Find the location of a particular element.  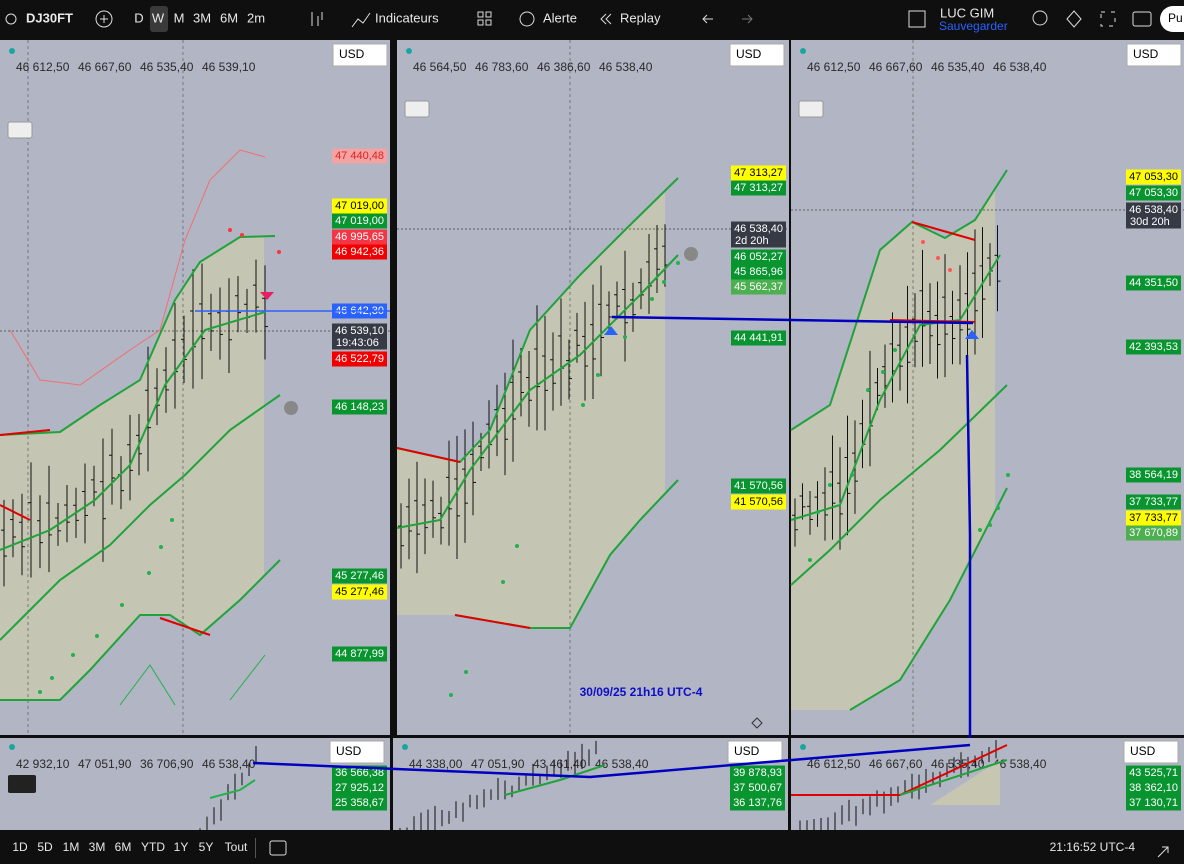

range-button: 6M is located at coordinates (123, 847).